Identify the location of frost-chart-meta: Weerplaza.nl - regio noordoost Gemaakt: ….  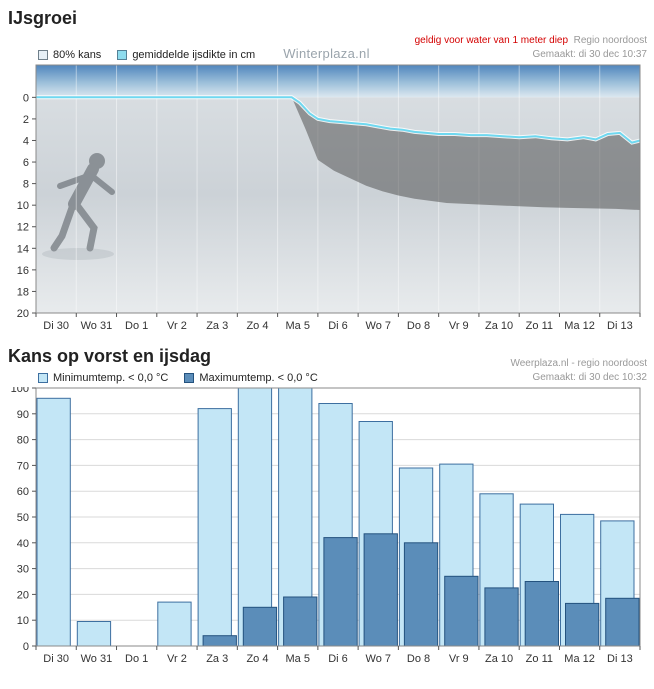
(578, 370).